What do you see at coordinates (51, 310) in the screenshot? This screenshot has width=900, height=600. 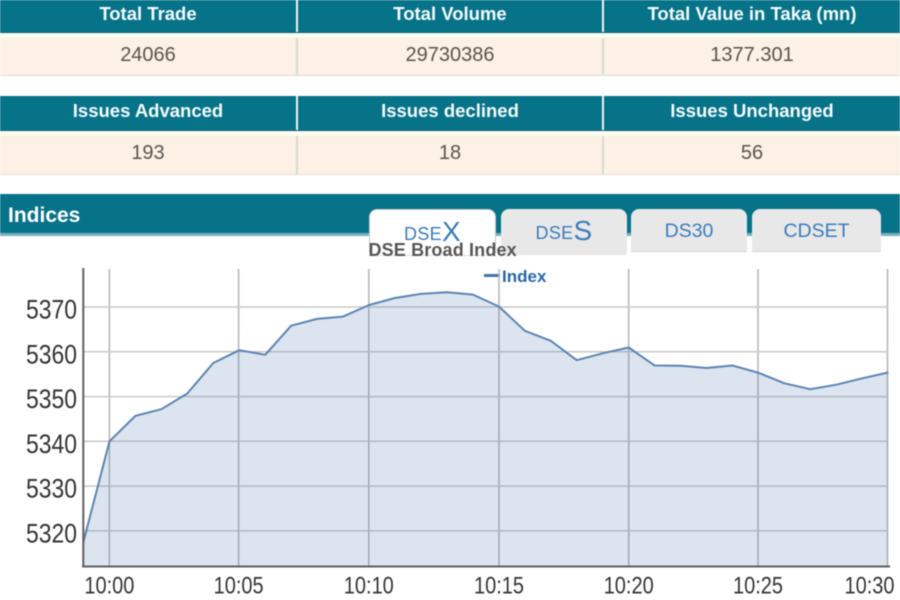 I see `svg-text: 5370` at bounding box center [51, 310].